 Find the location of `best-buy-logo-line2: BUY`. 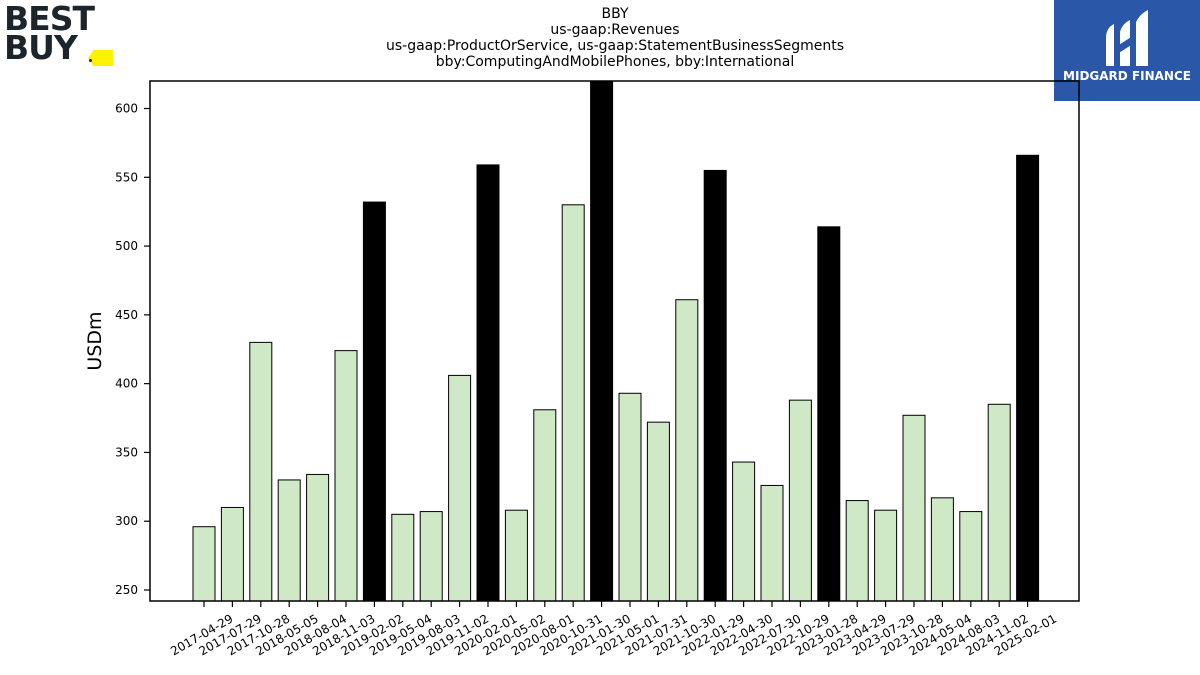

best-buy-logo-line2: BUY is located at coordinates (41, 47).